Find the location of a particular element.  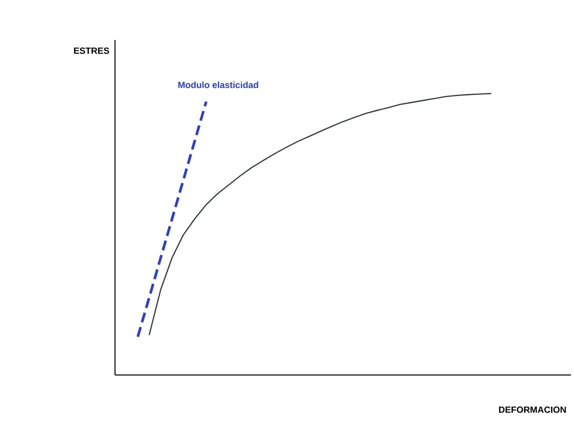

text: Modulo elasticidad is located at coordinates (218, 84).